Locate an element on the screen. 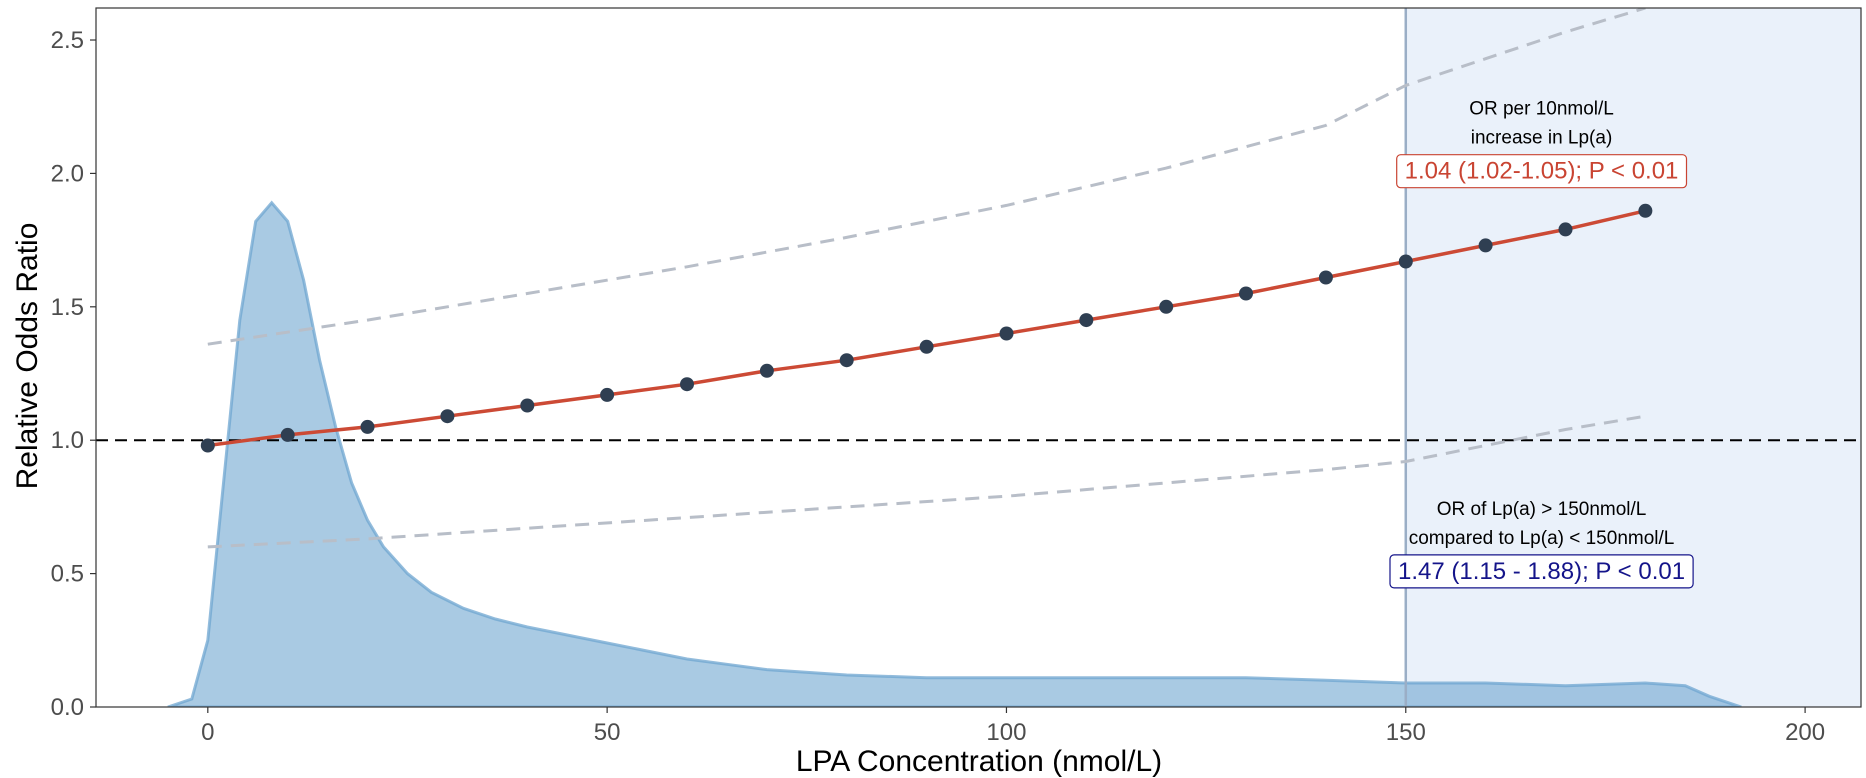  y-tick-label: 1.0 is located at coordinates (67, 440).